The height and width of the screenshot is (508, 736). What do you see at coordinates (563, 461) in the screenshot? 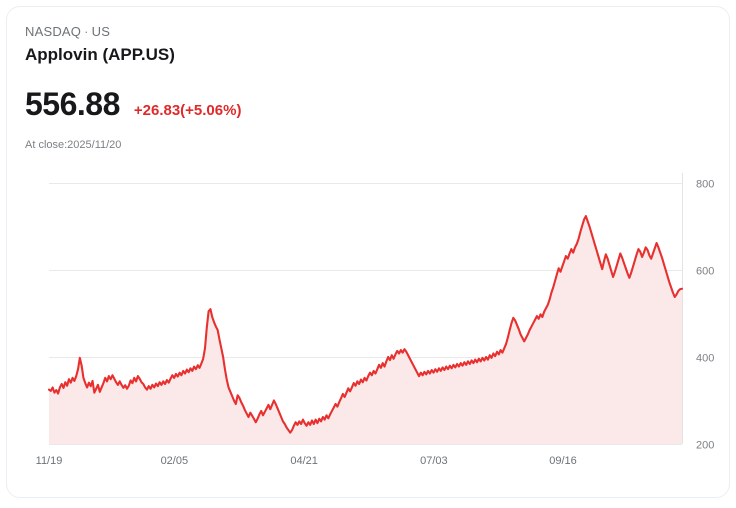
I see `x-axis-tick-label: 09/16` at bounding box center [563, 461].